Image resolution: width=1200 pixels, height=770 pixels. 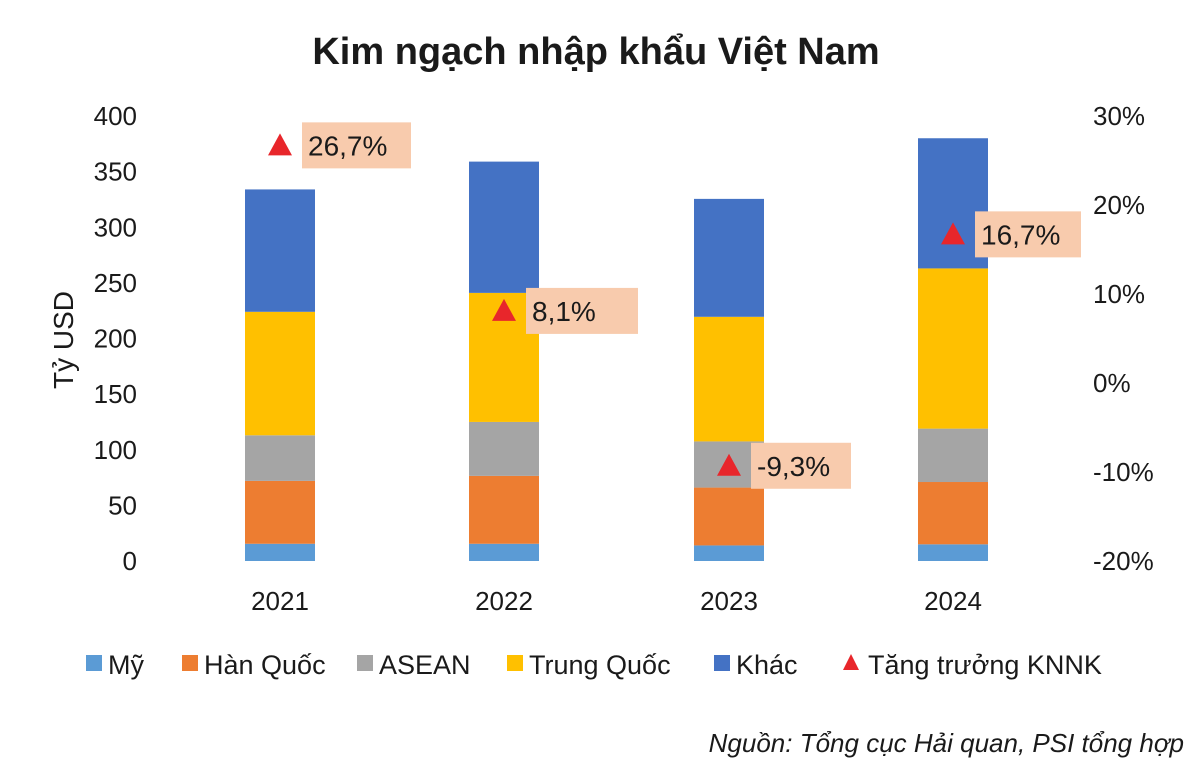 I want to click on y-tick-label: 400, so click(x=115, y=116).